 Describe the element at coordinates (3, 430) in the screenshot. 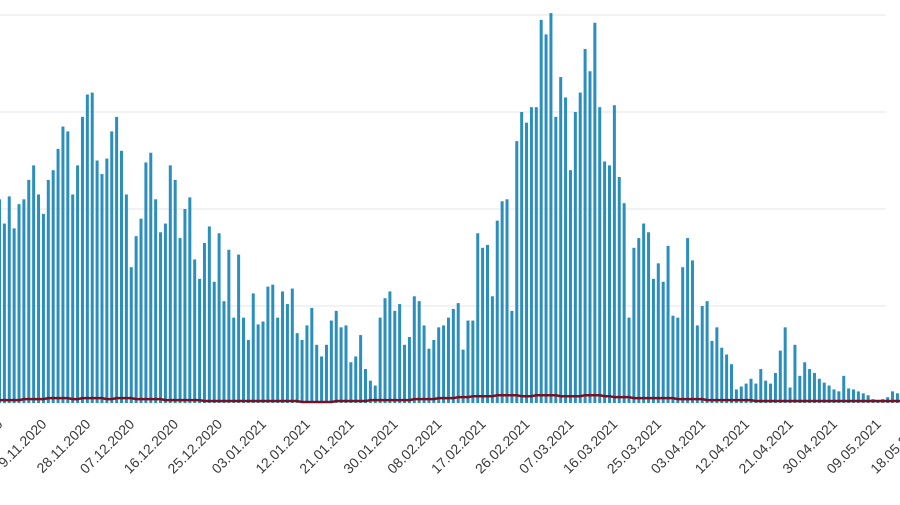

I see `x-tick-label: 020` at that location.